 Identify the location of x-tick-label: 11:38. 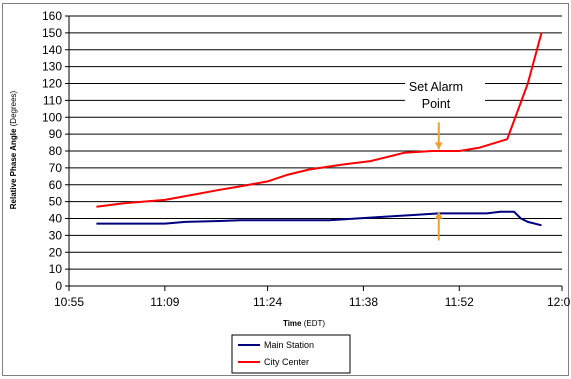
(363, 302).